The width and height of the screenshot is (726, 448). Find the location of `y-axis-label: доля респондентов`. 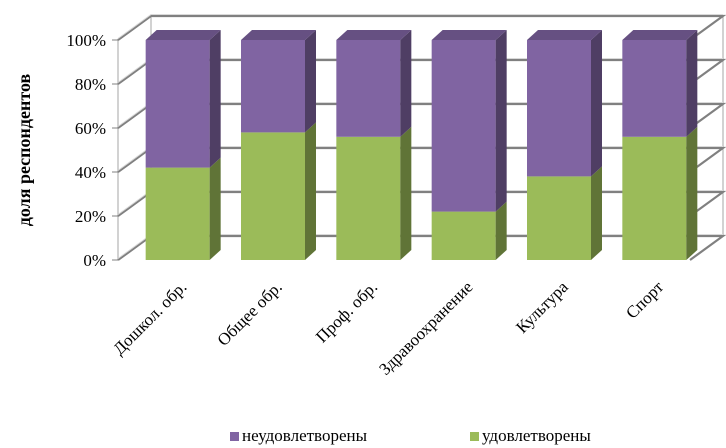

y-axis-label: доля респондентов is located at coordinates (24, 149).